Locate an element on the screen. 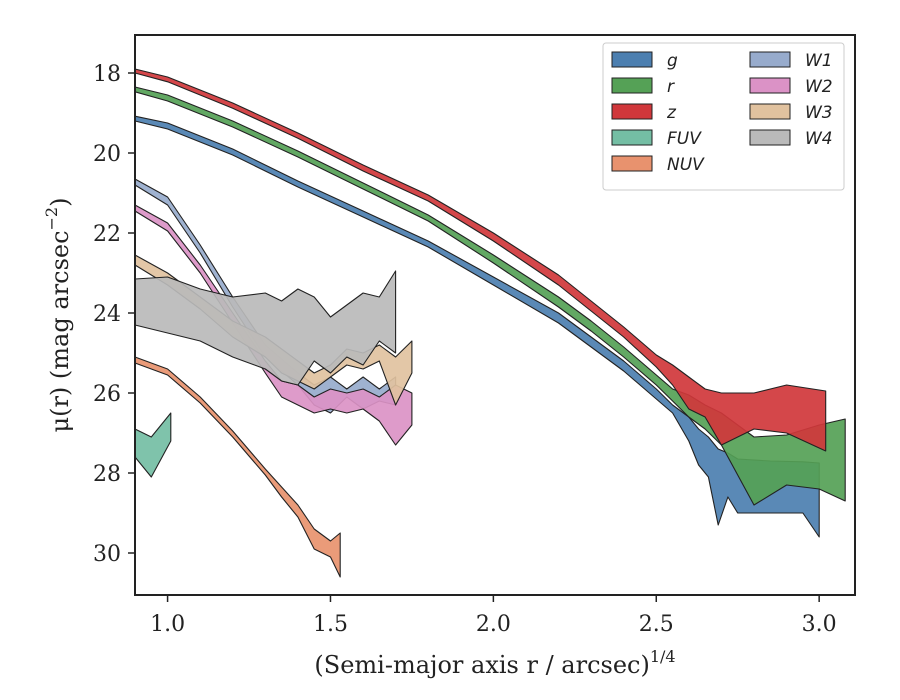 This screenshot has height=700, width=900. y-tick-label: 26 is located at coordinates (107, 394).